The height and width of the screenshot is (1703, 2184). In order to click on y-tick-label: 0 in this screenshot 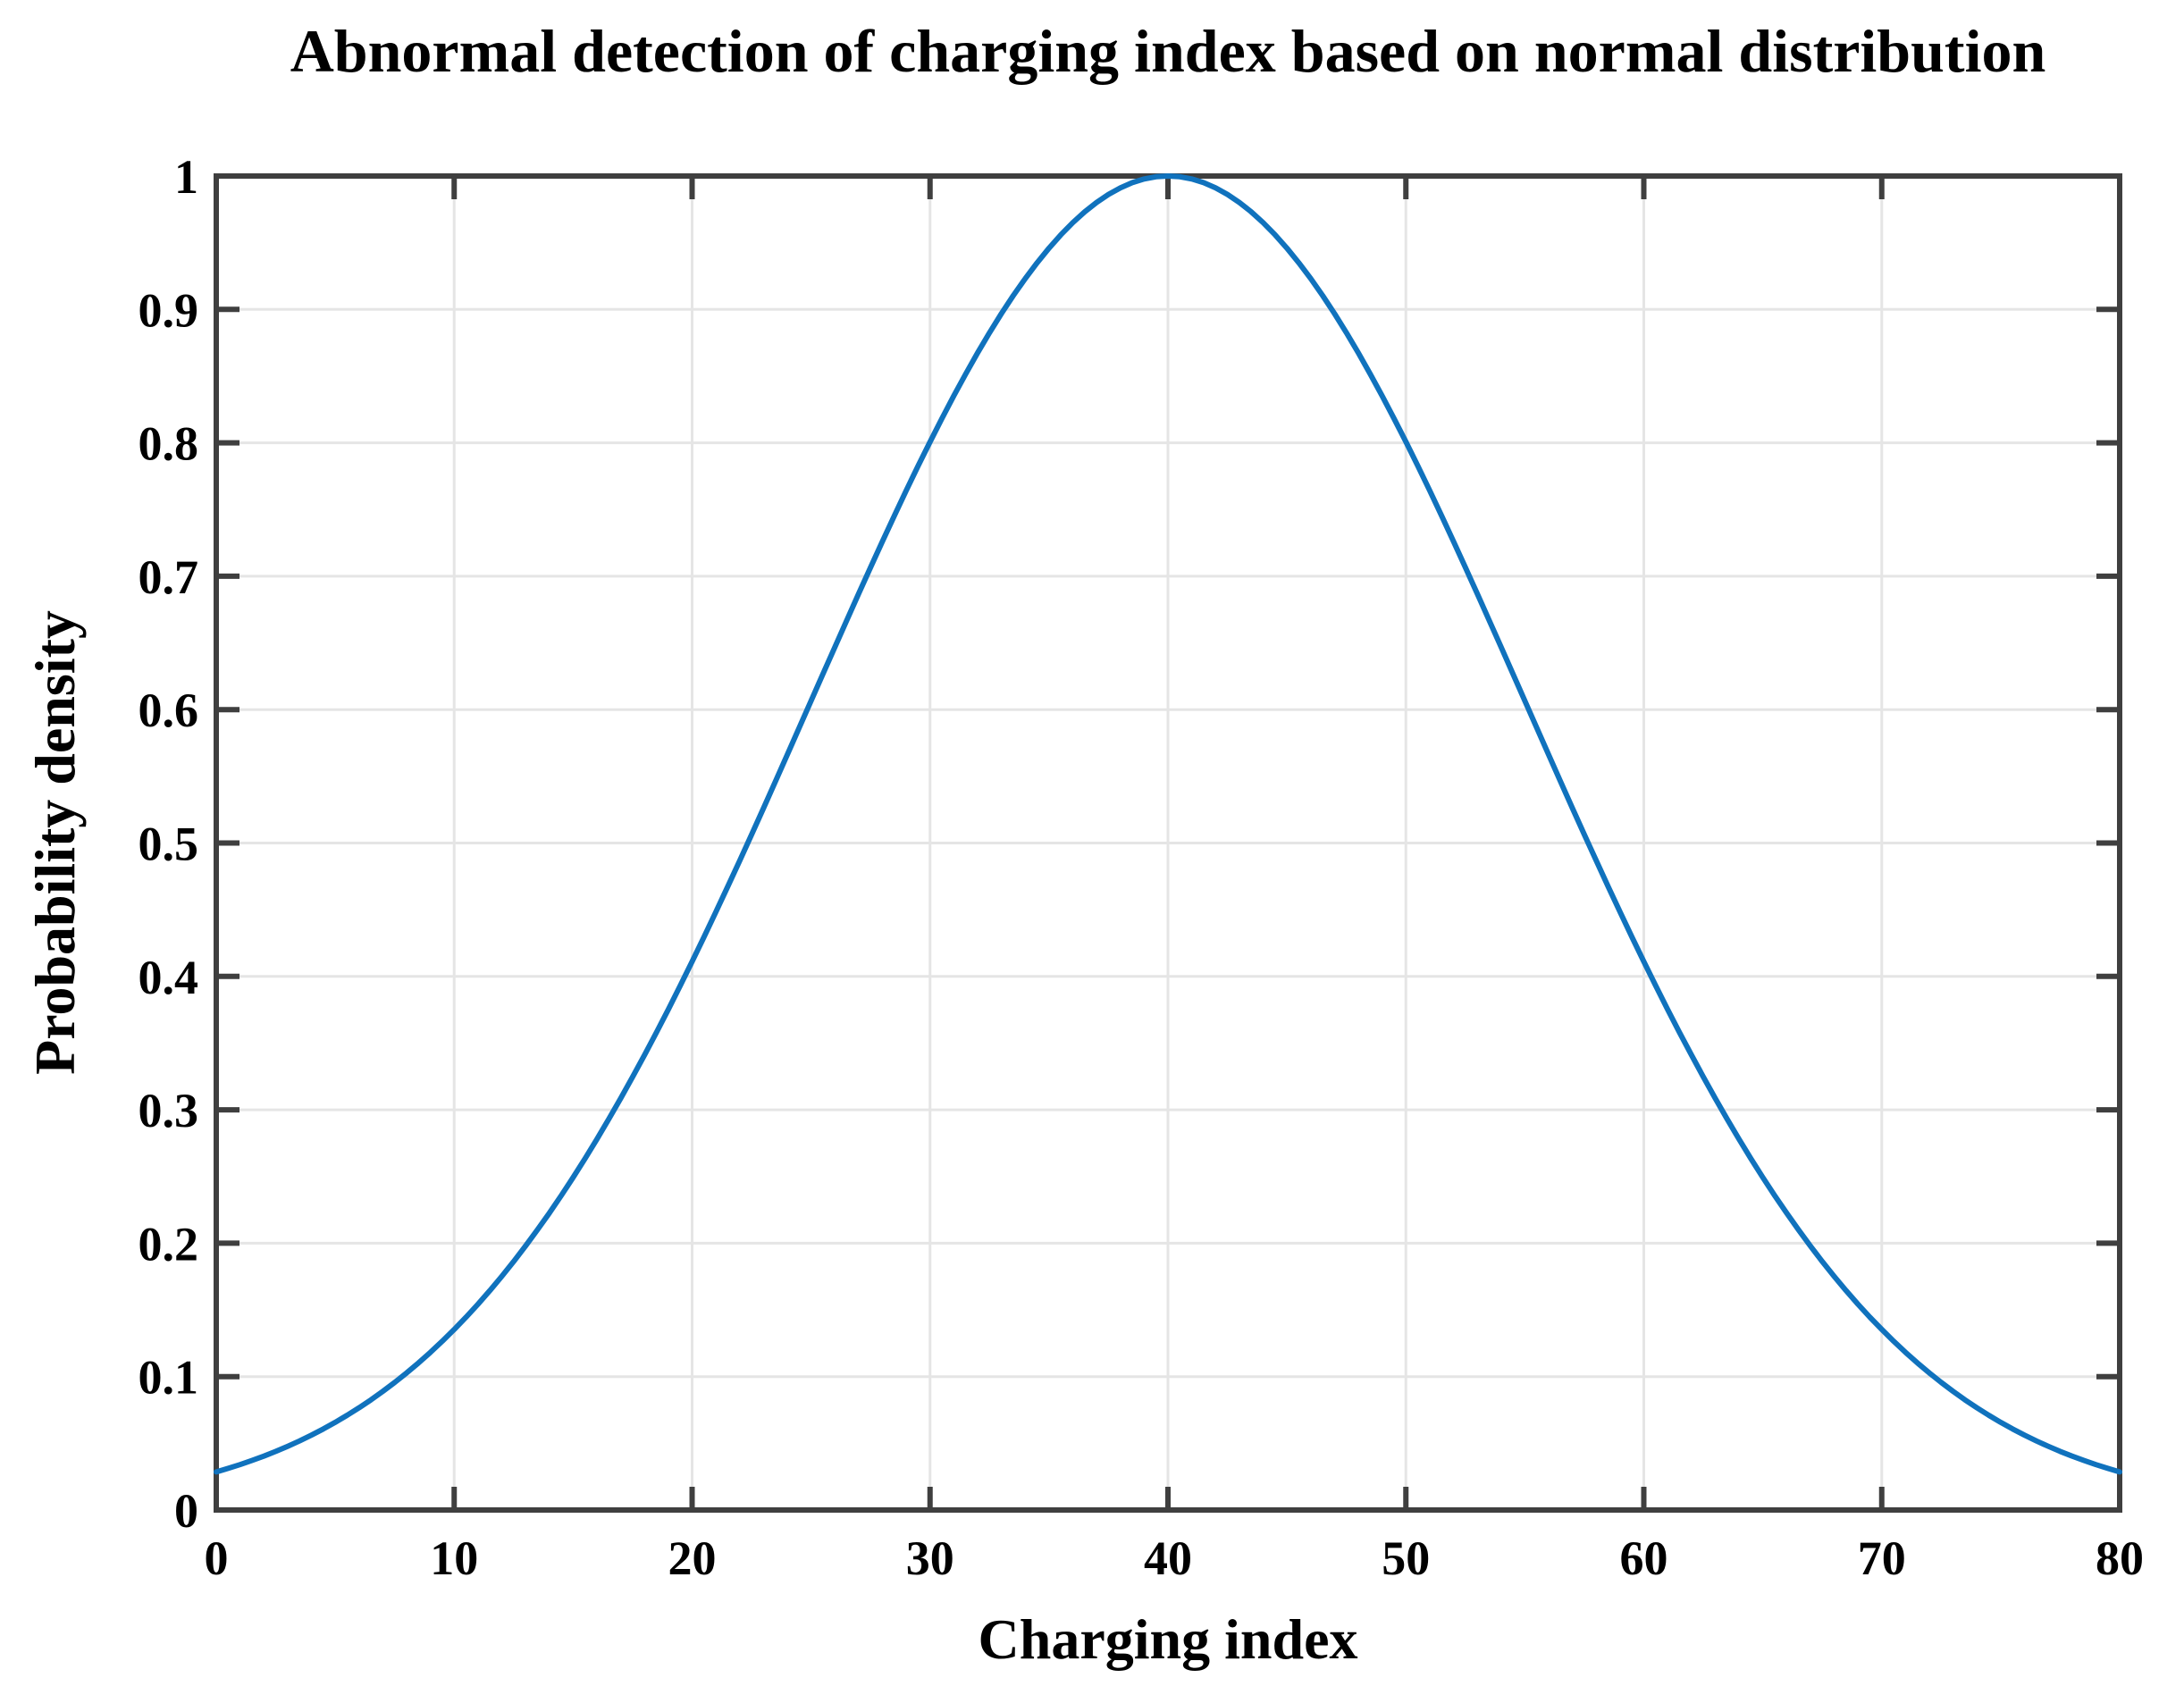, I will do `click(186, 1511)`.